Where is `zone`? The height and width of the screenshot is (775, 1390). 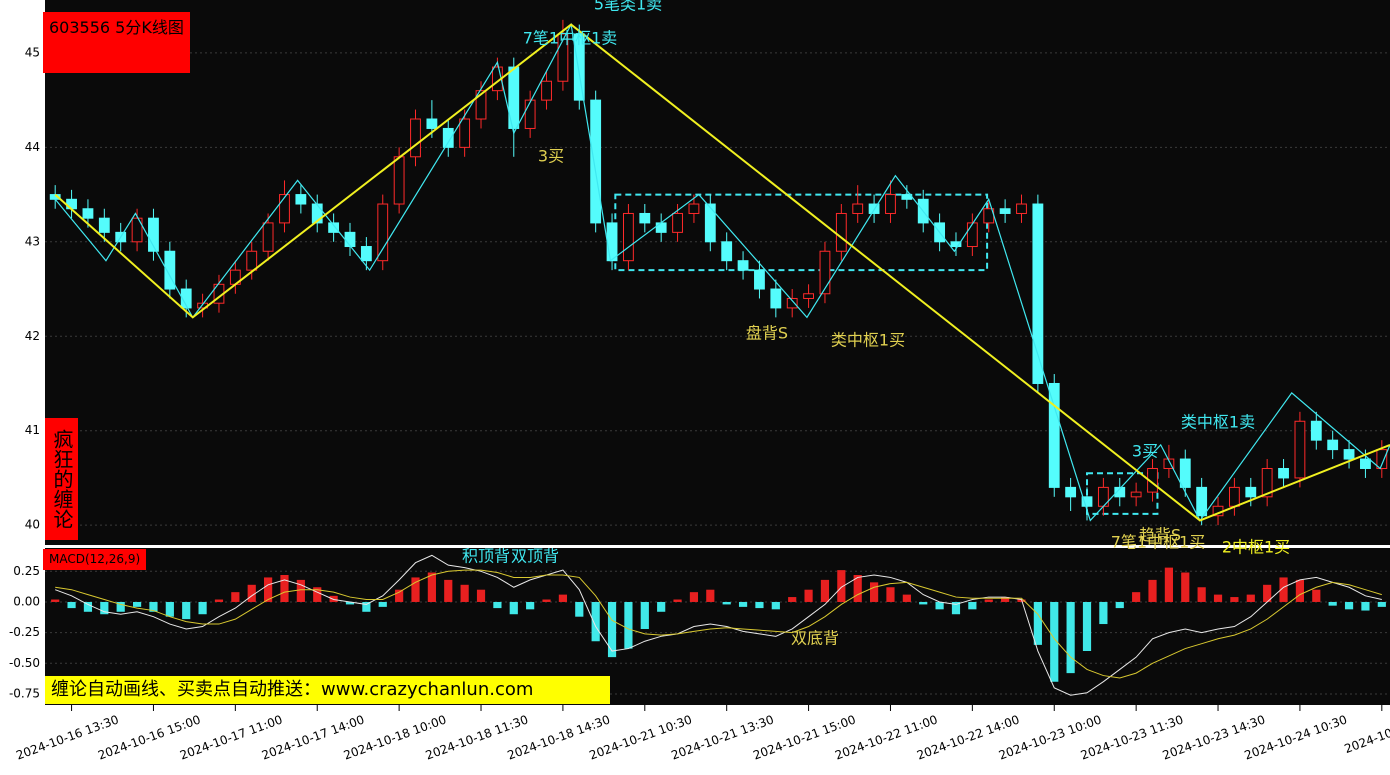
zone is located at coordinates (801, 232).